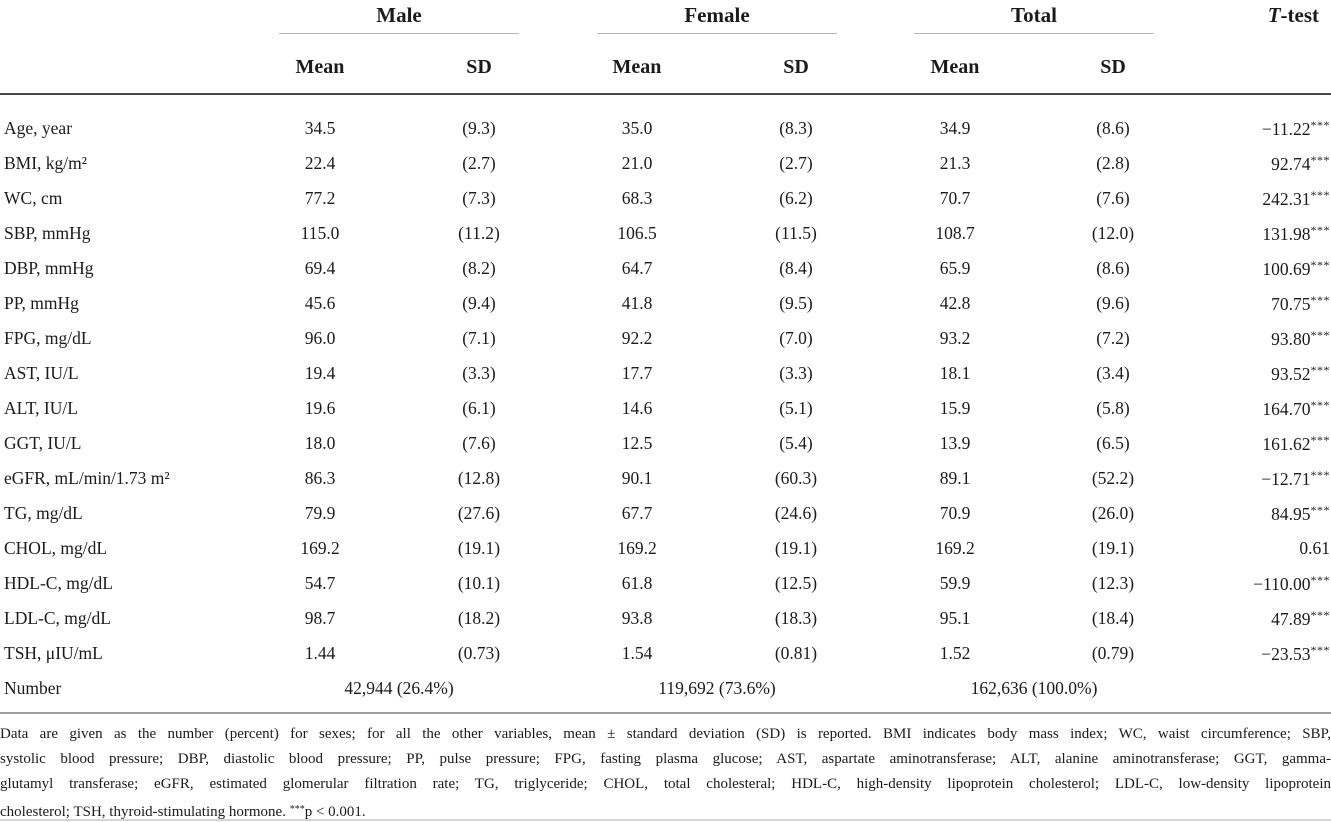  What do you see at coordinates (665, 820) in the screenshot?
I see `bottom-rule` at bounding box center [665, 820].